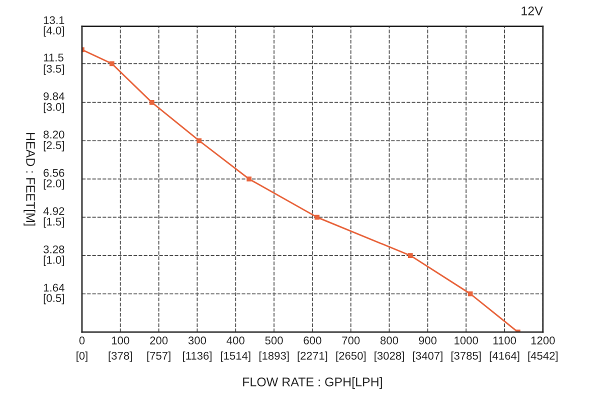  What do you see at coordinates (543, 340) in the screenshot?
I see `x-tick-label: 1200` at bounding box center [543, 340].